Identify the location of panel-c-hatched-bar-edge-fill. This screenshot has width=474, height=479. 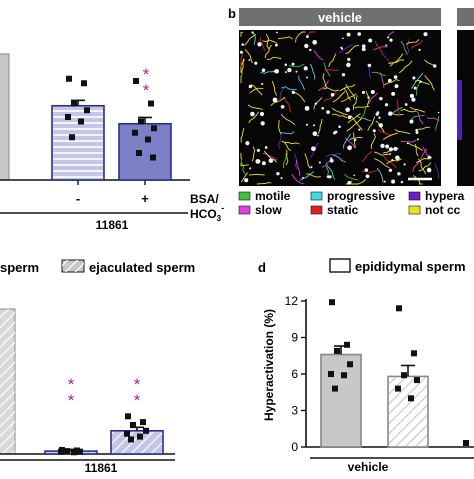
(7, 381).